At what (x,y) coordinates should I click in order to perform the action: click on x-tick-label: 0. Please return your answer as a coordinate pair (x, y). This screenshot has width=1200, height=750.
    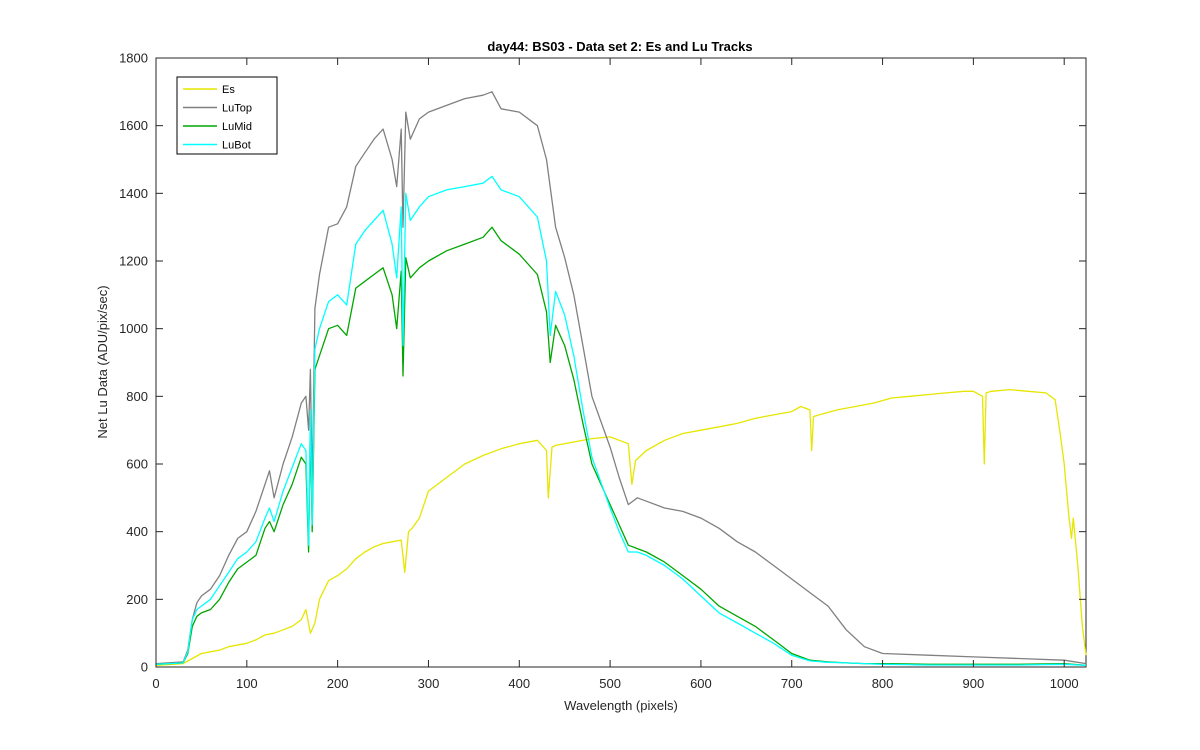
    Looking at the image, I should click on (155, 683).